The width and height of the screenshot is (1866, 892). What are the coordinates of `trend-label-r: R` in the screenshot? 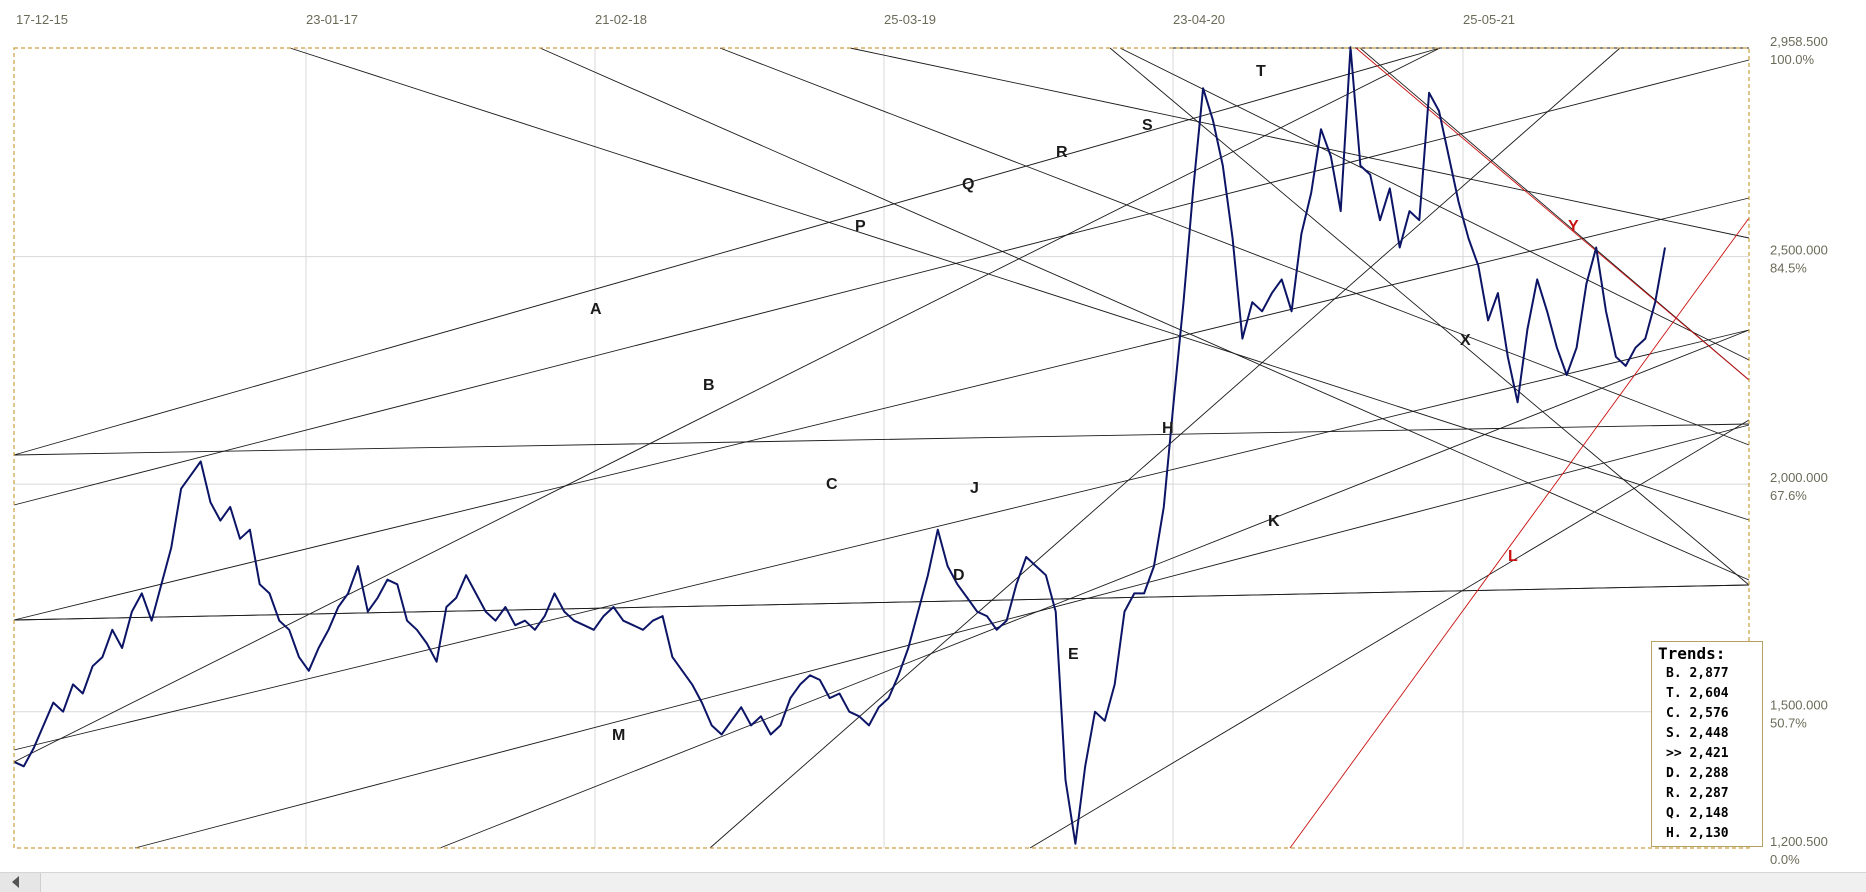 It's located at (1062, 152).